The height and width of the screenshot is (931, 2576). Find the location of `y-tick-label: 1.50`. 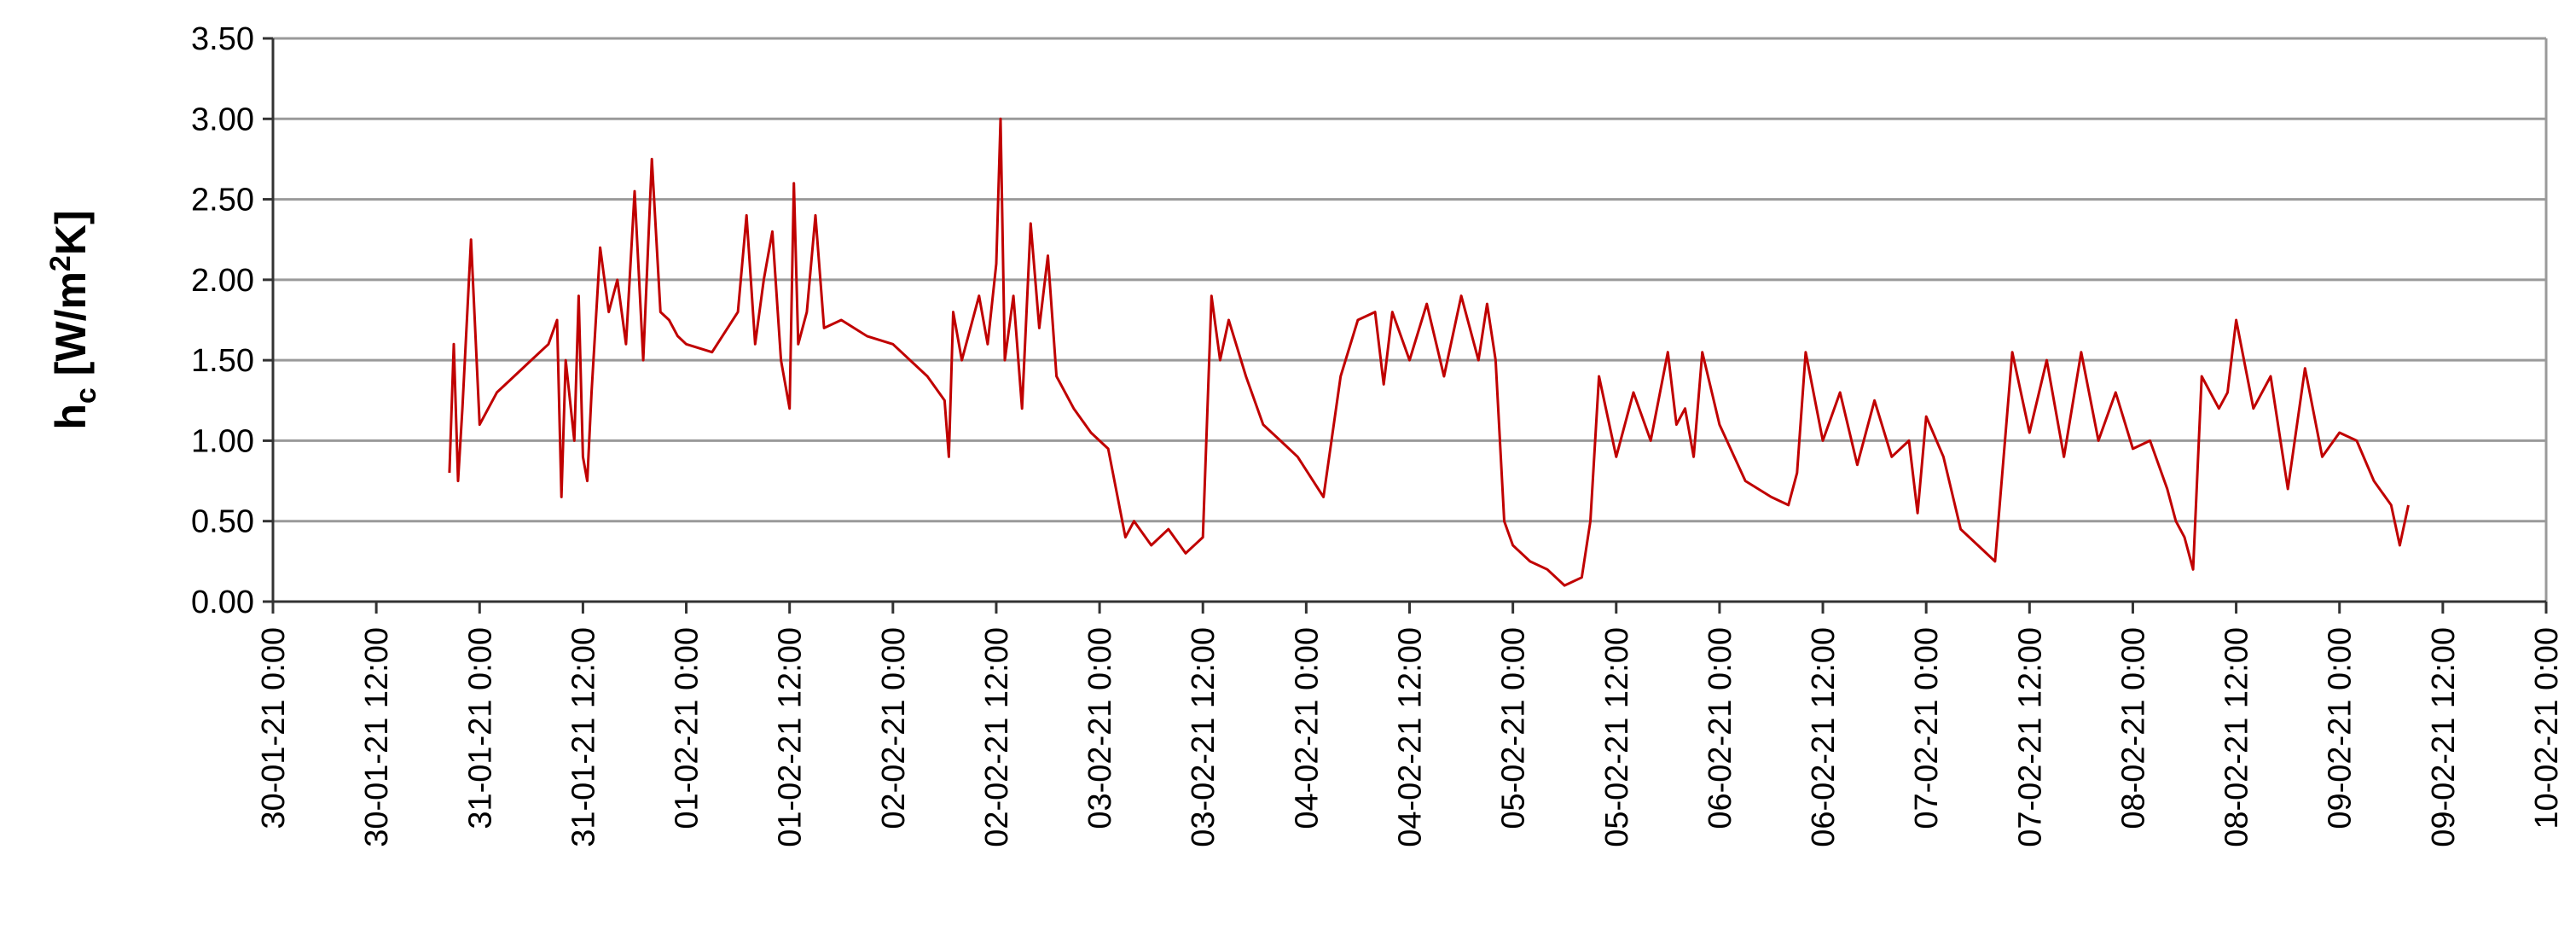

y-tick-label: 1.50 is located at coordinates (222, 361).